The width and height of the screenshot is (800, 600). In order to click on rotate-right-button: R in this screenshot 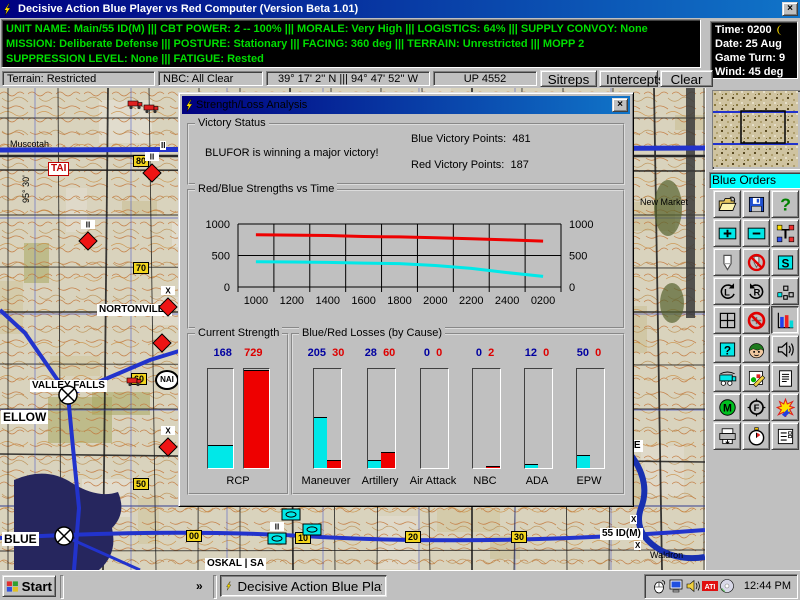, I will do `click(756, 291)`.